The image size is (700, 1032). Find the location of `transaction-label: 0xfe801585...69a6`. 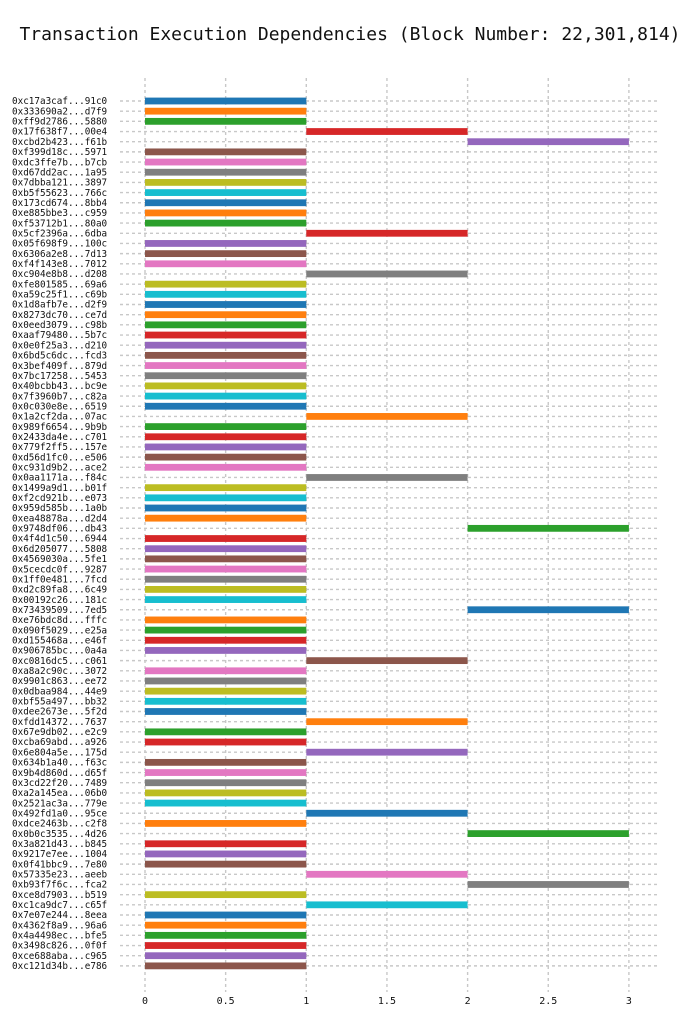

transaction-label: 0xfe801585...69a6 is located at coordinates (59, 284).